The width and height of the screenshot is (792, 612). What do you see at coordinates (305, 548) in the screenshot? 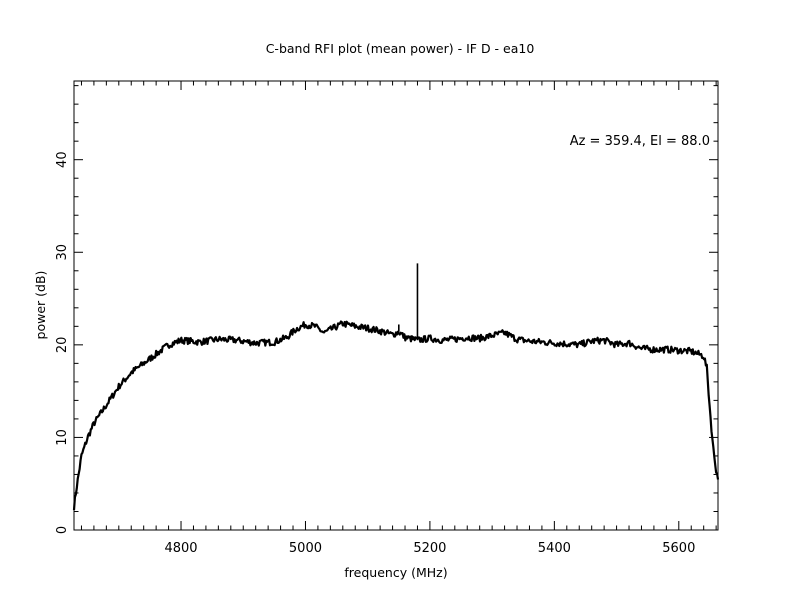
I see `x-tick-label-5000: 5000` at bounding box center [305, 548].